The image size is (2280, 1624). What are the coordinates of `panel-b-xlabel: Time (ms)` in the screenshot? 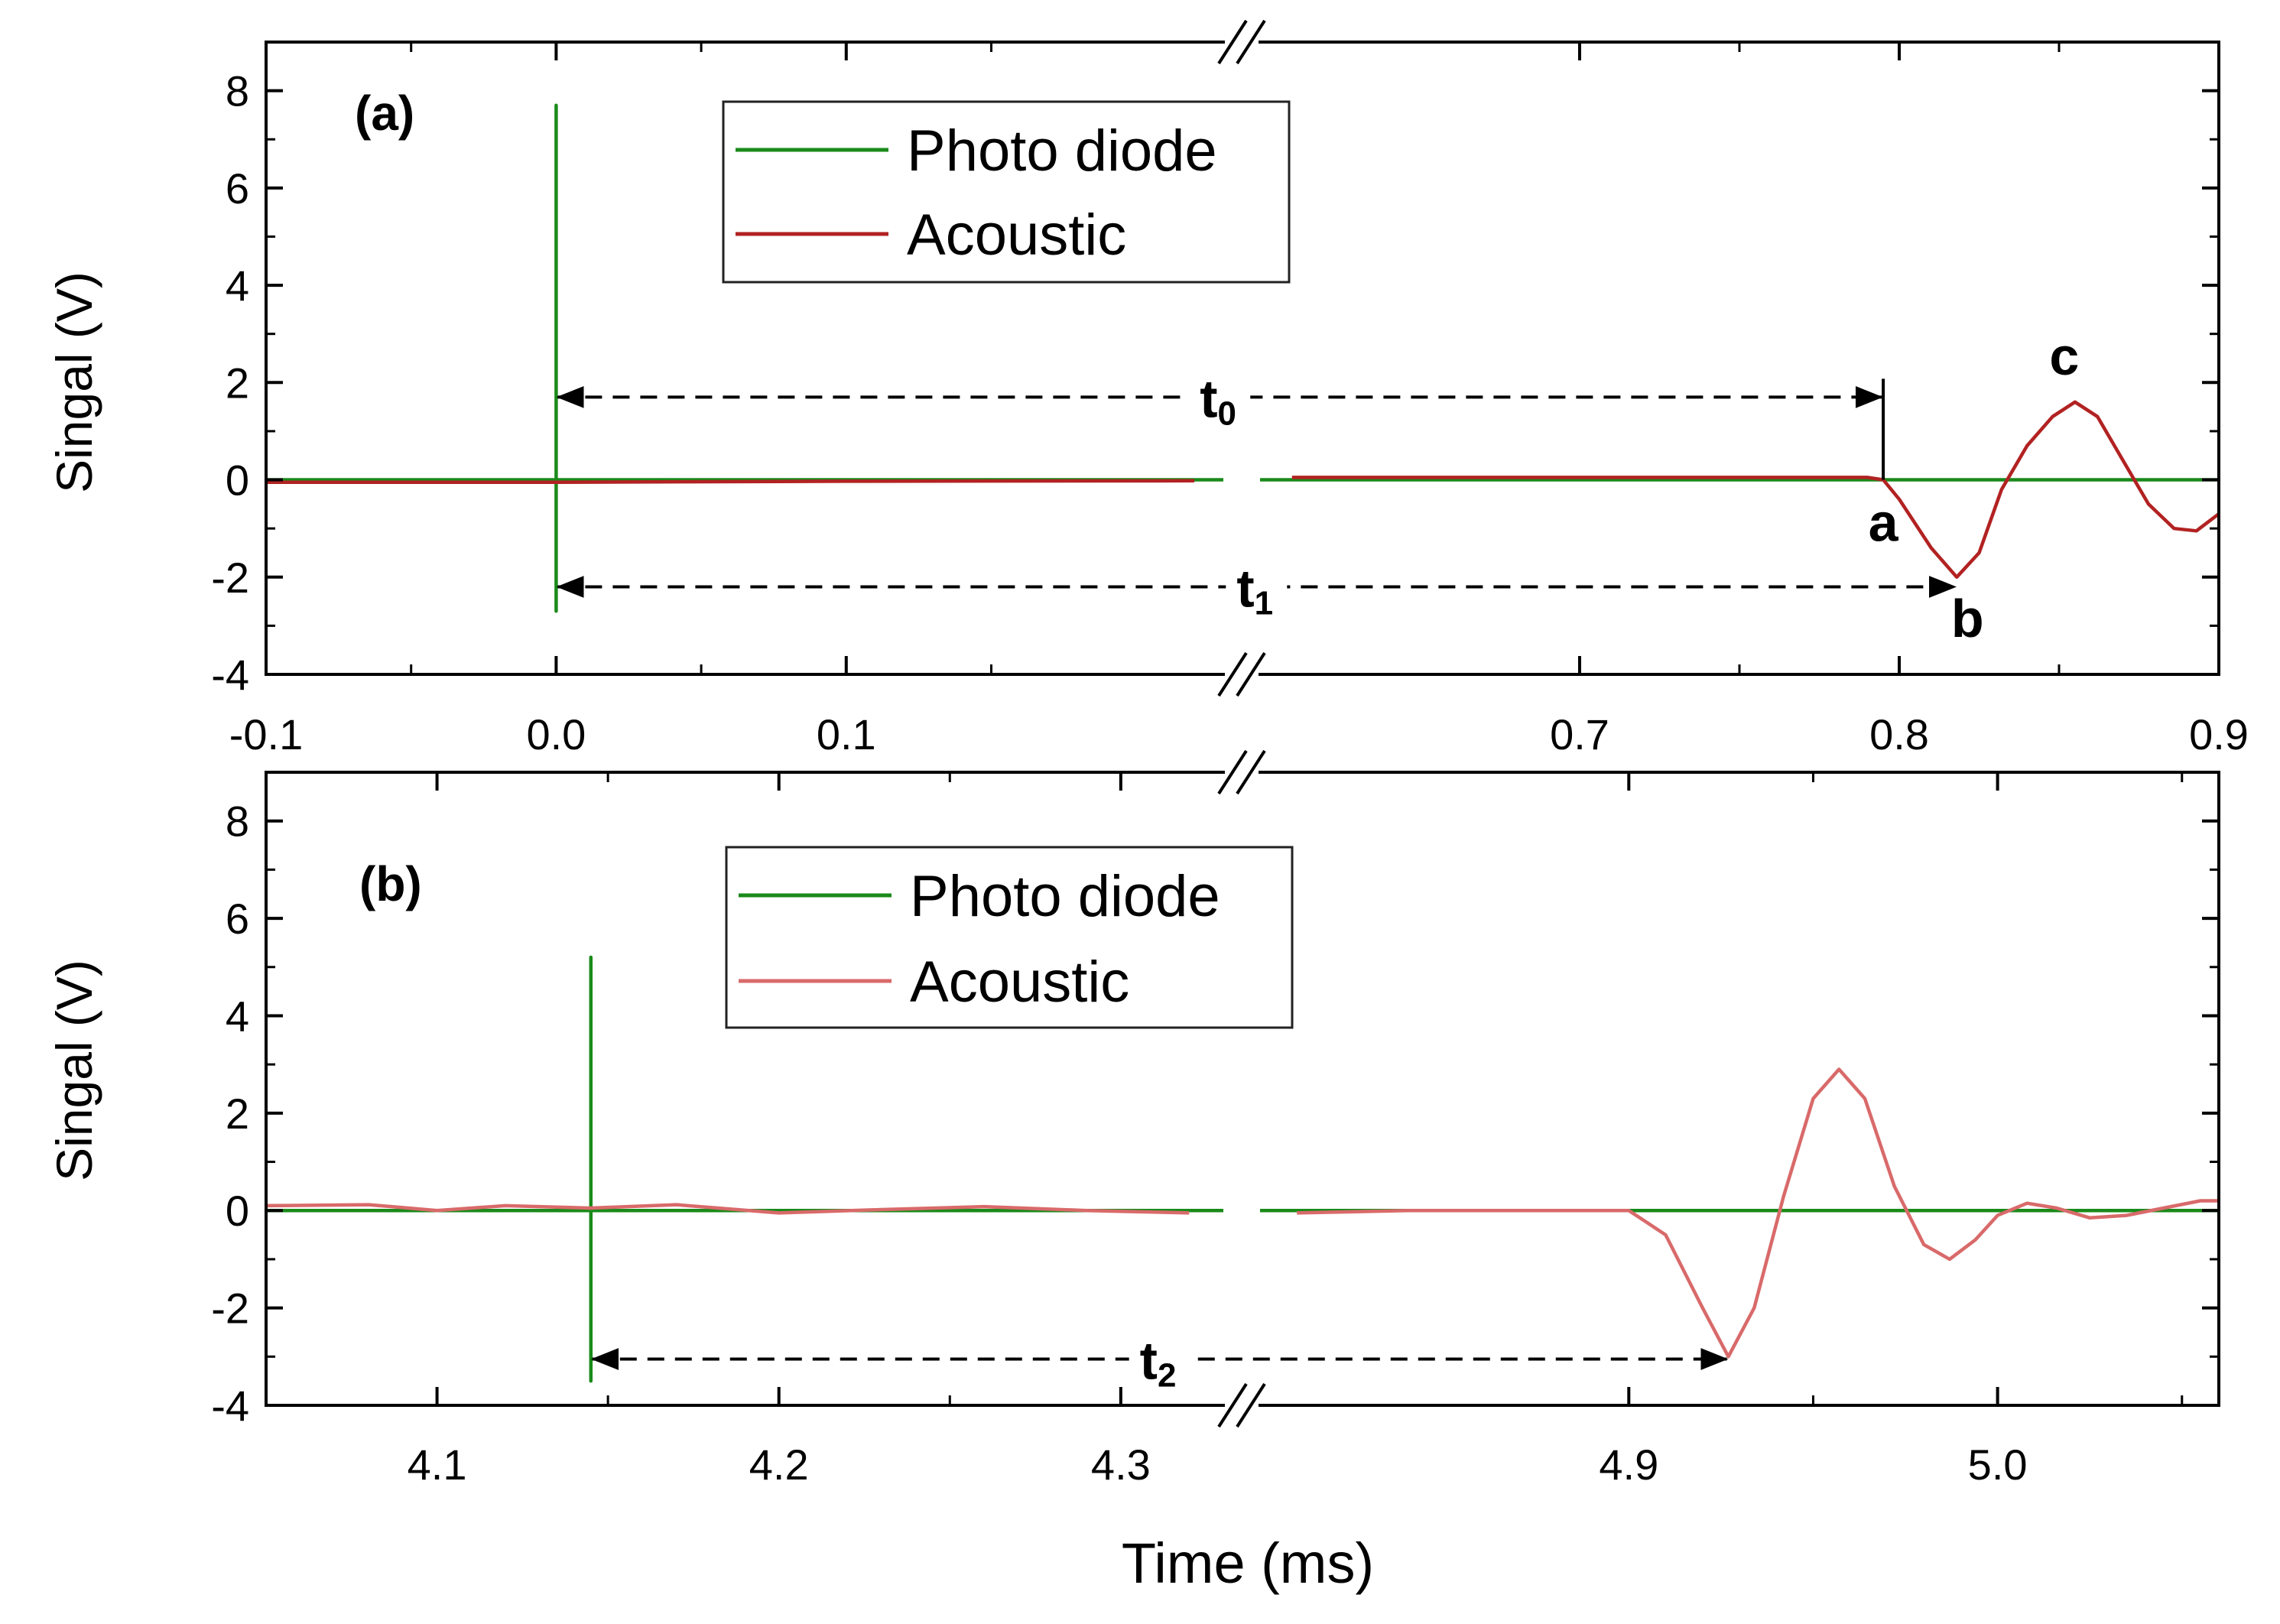 It's located at (1248, 1563).